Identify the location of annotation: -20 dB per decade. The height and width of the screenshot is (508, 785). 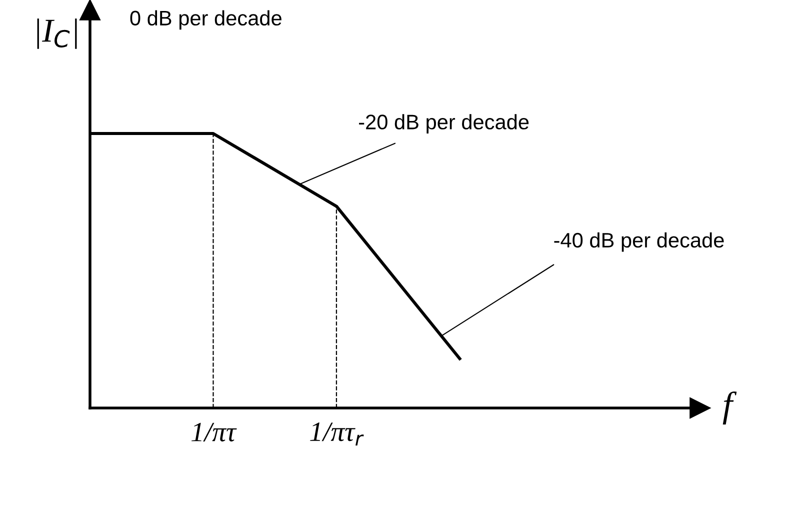
(444, 124).